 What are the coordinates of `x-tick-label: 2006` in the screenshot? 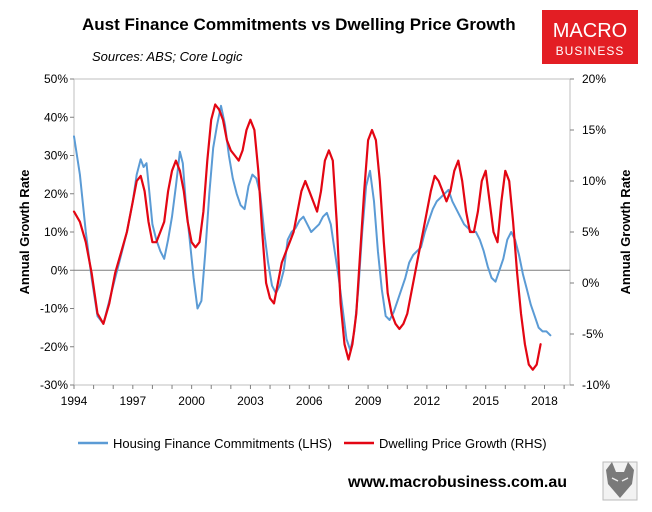 It's located at (309, 401).